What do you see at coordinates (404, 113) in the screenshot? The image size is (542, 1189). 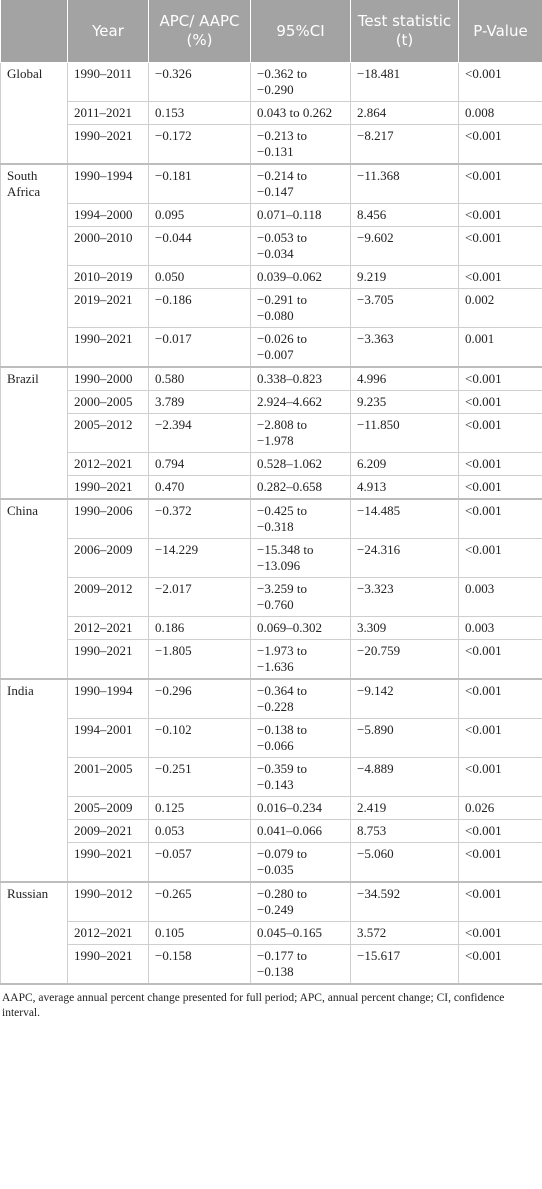 I see `table-cell: 2.864` at bounding box center [404, 113].